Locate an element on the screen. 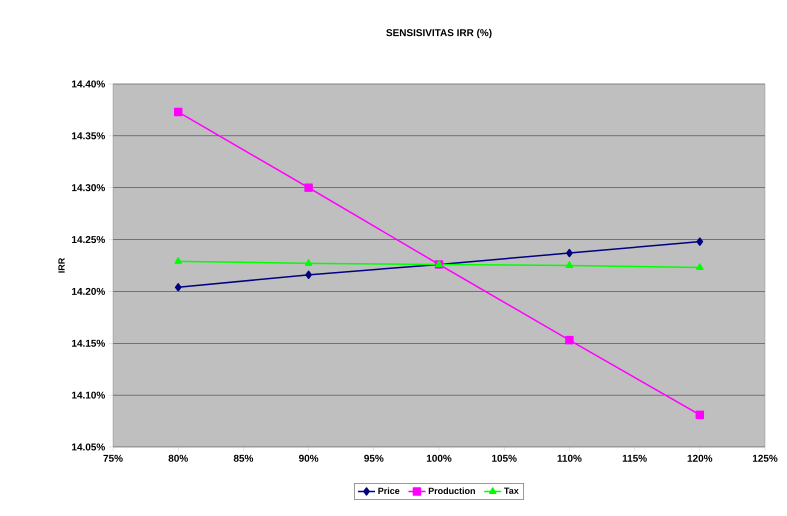 The image size is (787, 516). x-tick-label: 95% is located at coordinates (374, 458).